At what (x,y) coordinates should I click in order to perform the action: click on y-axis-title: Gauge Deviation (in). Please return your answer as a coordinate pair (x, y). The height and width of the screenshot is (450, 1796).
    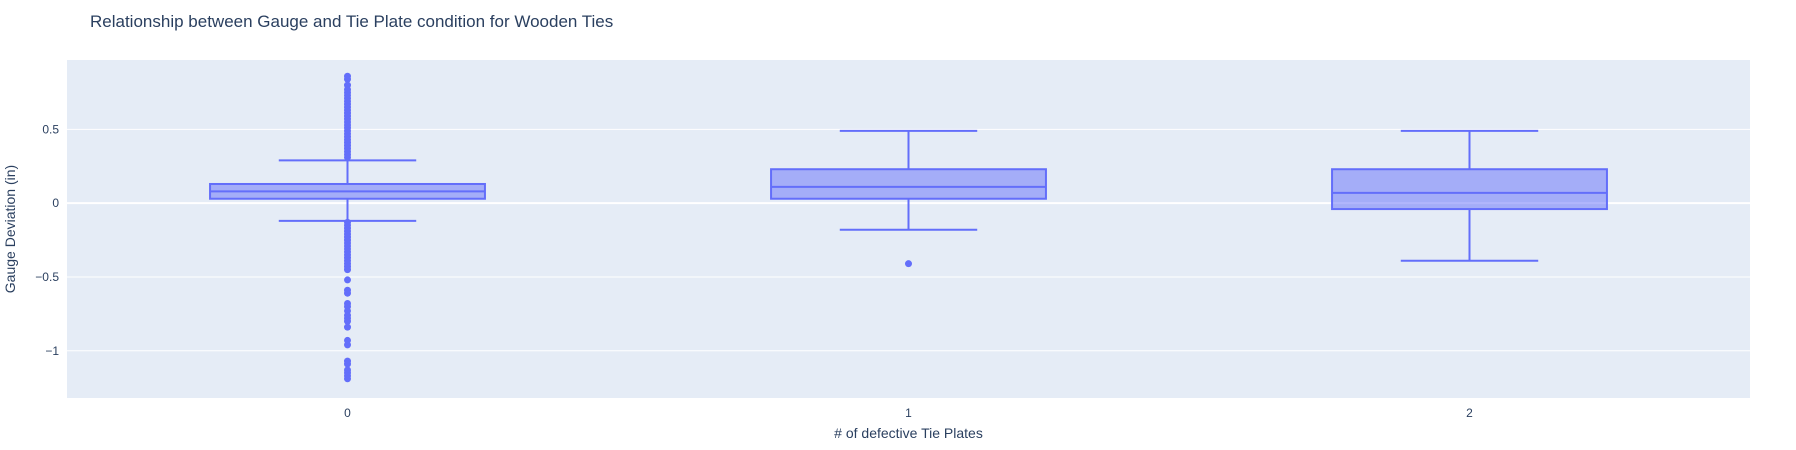
    Looking at the image, I should click on (10, 229).